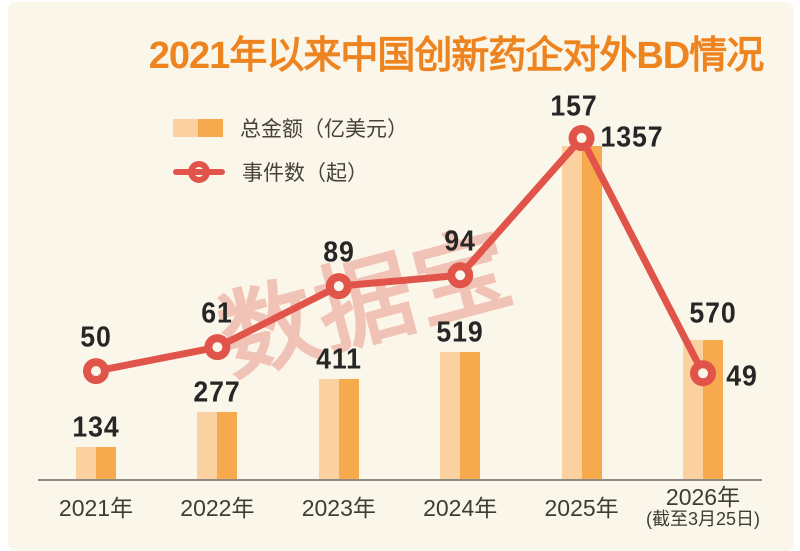 This screenshot has height=551, width=800. What do you see at coordinates (581, 508) in the screenshot?
I see `x-axis-label: 2025年` at bounding box center [581, 508].